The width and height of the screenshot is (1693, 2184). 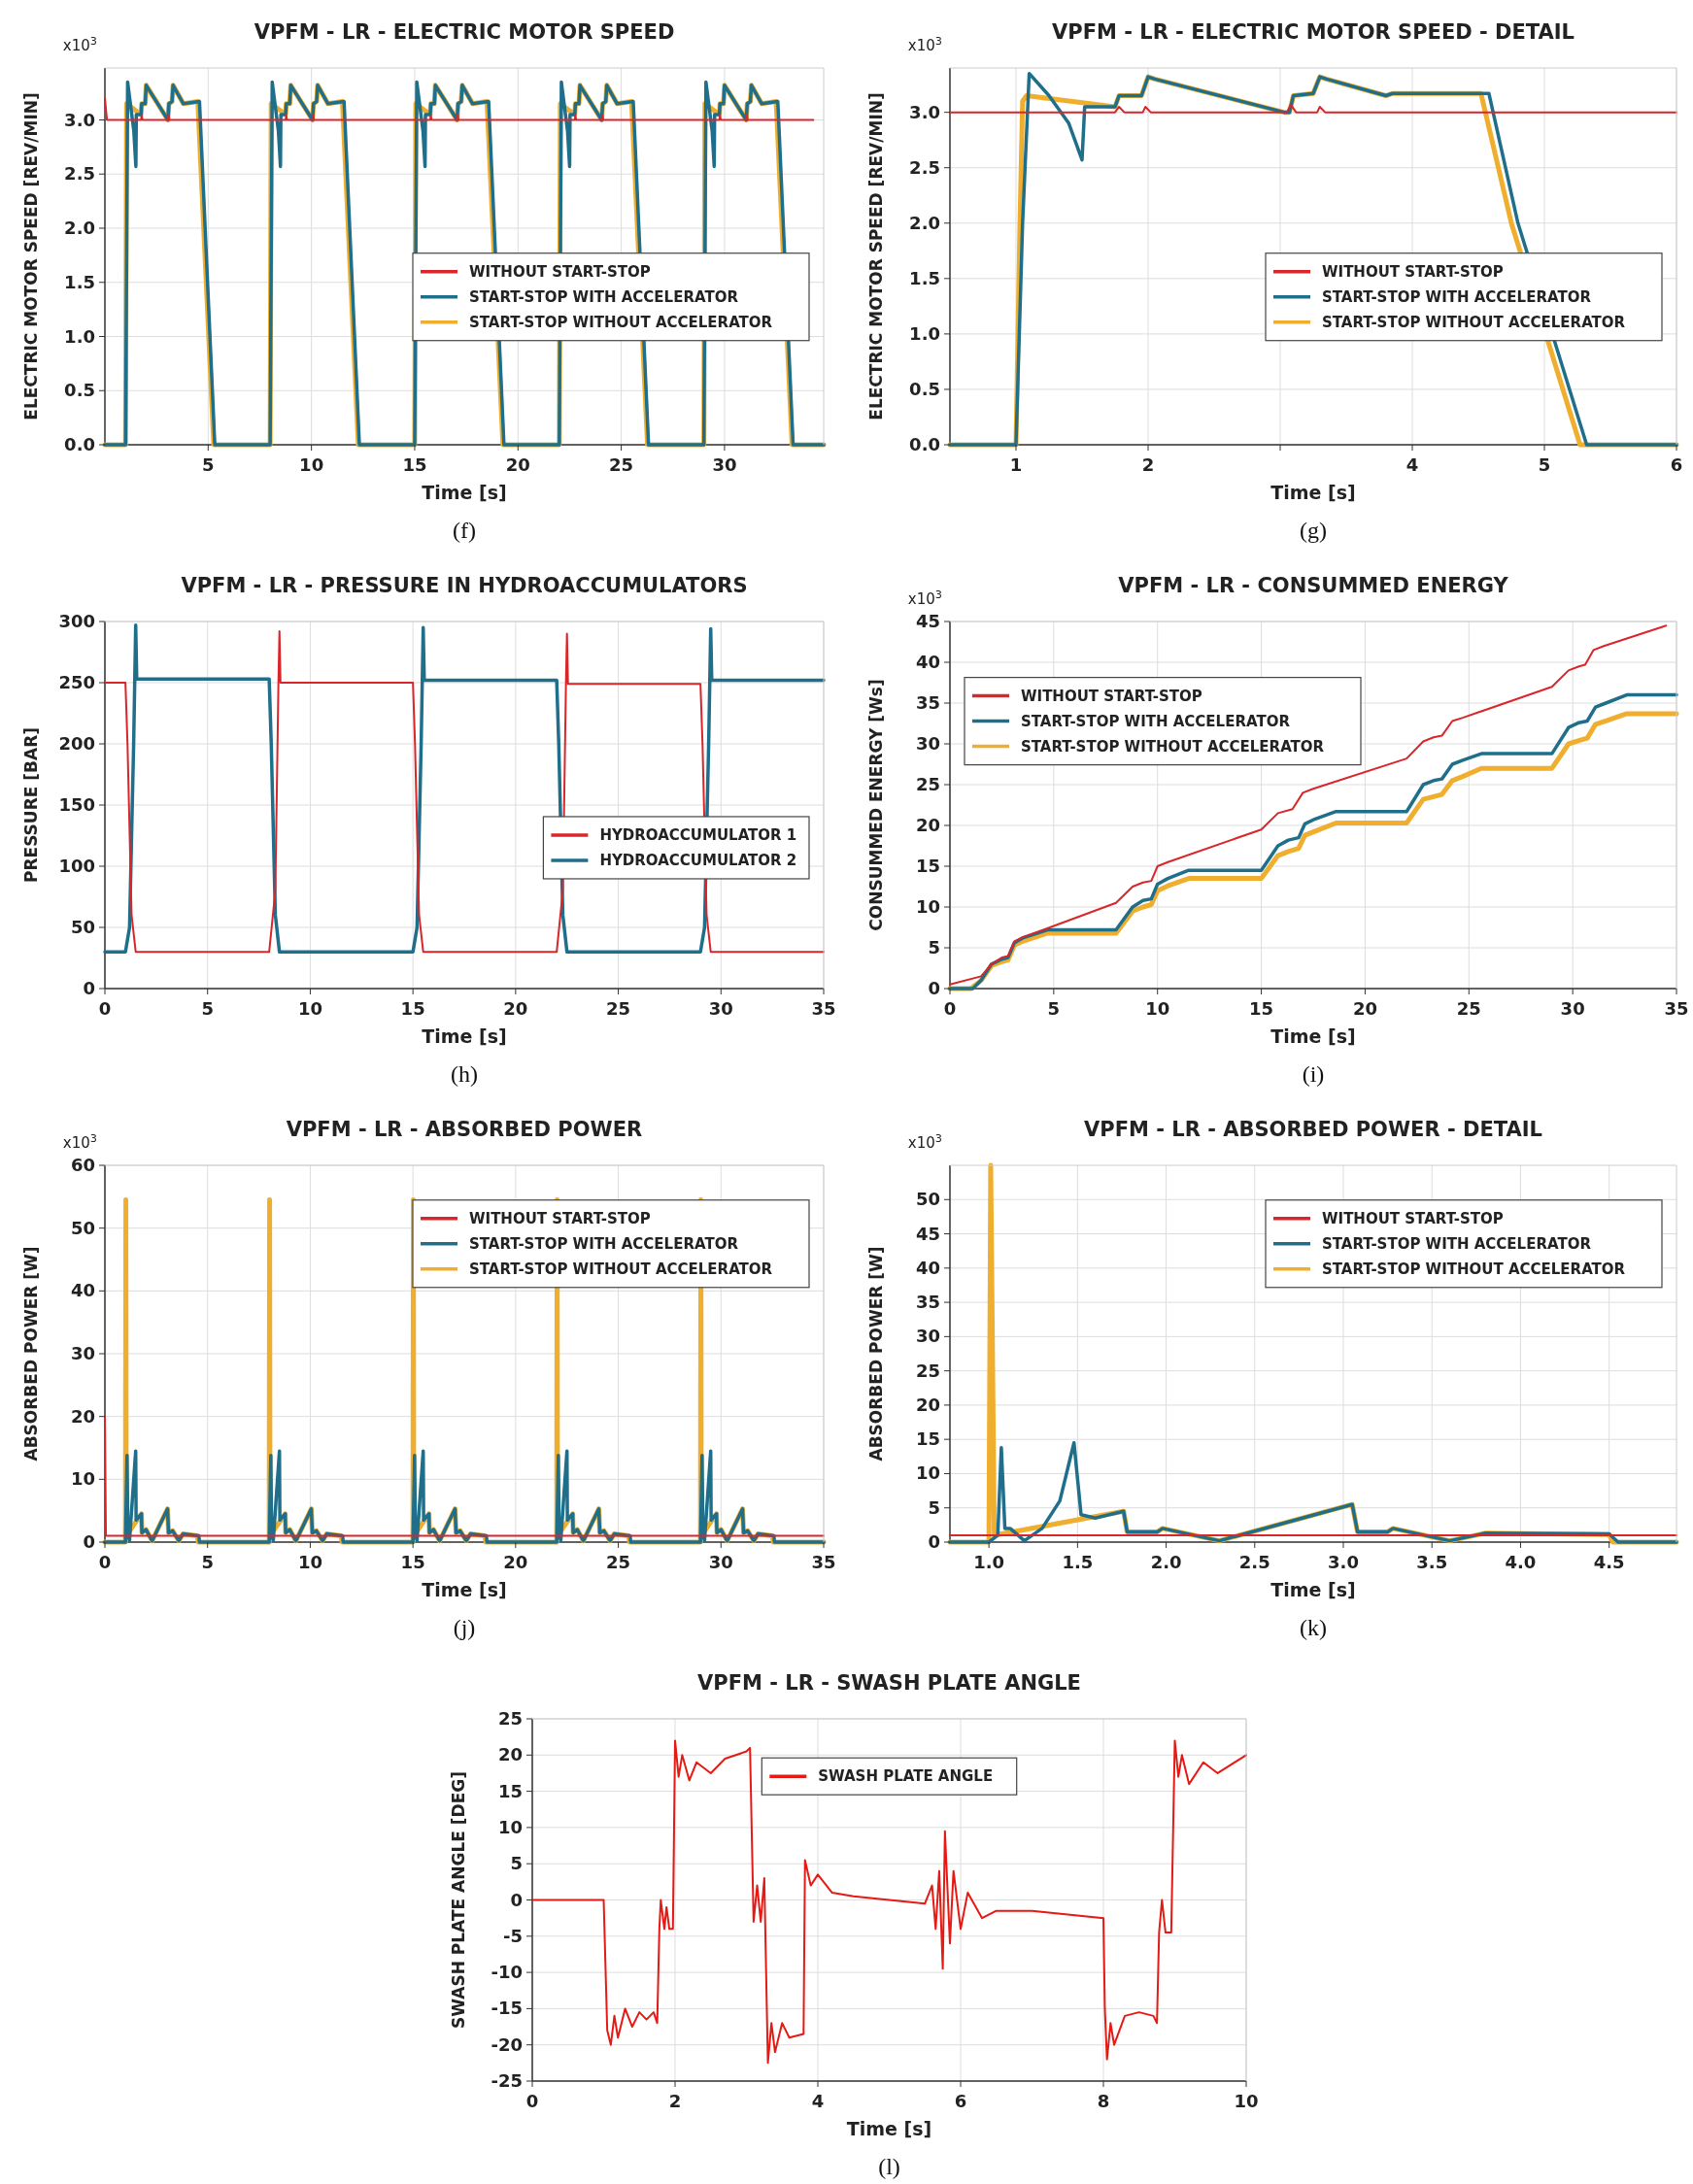 I want to click on text: (j), so click(x=464, y=1627).